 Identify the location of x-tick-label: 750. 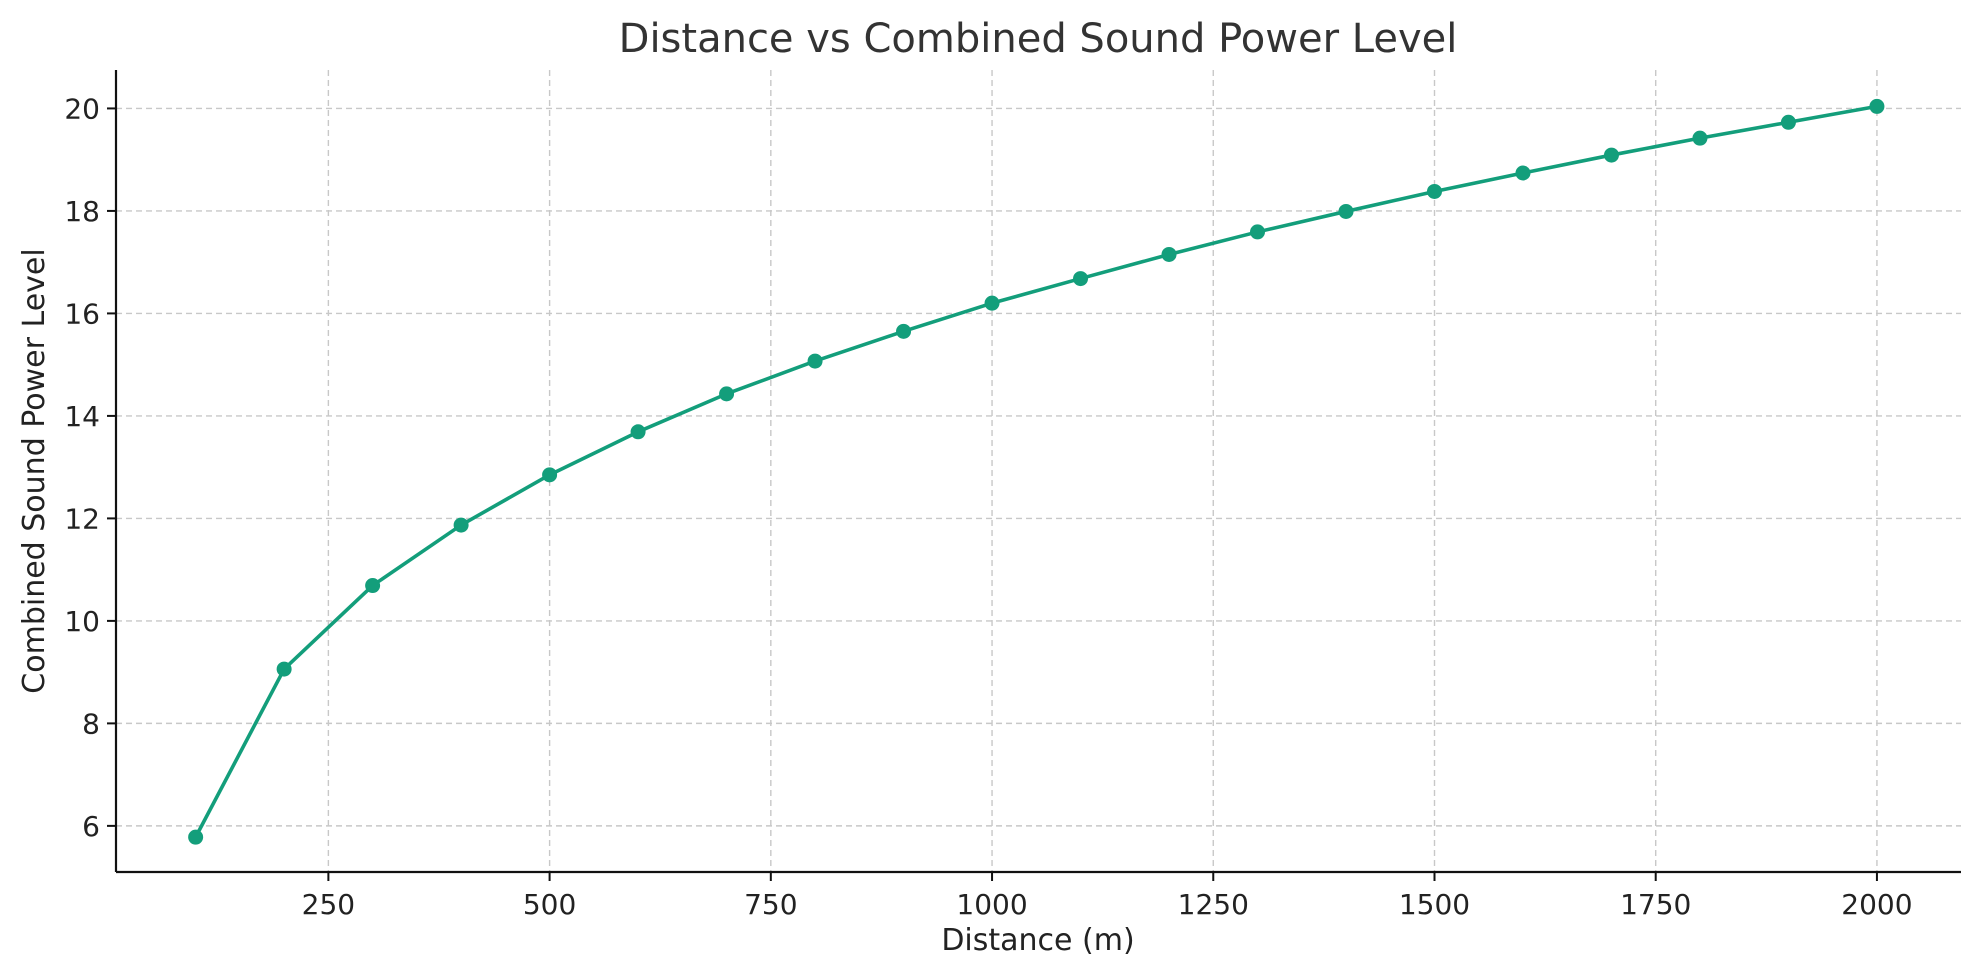
(770, 904).